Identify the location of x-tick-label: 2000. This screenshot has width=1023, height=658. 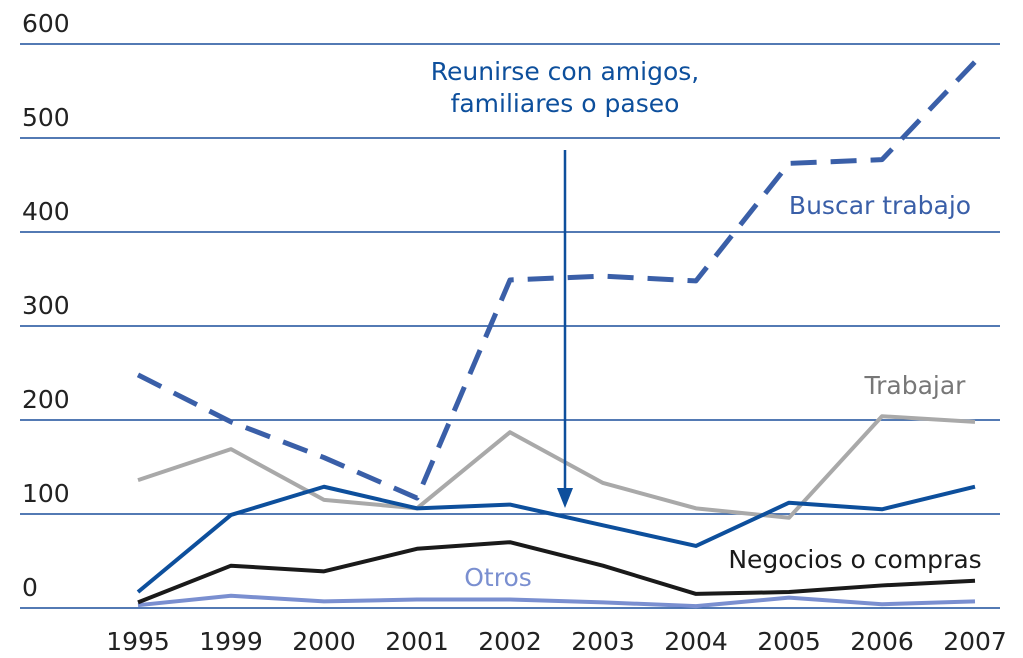
(324, 641).